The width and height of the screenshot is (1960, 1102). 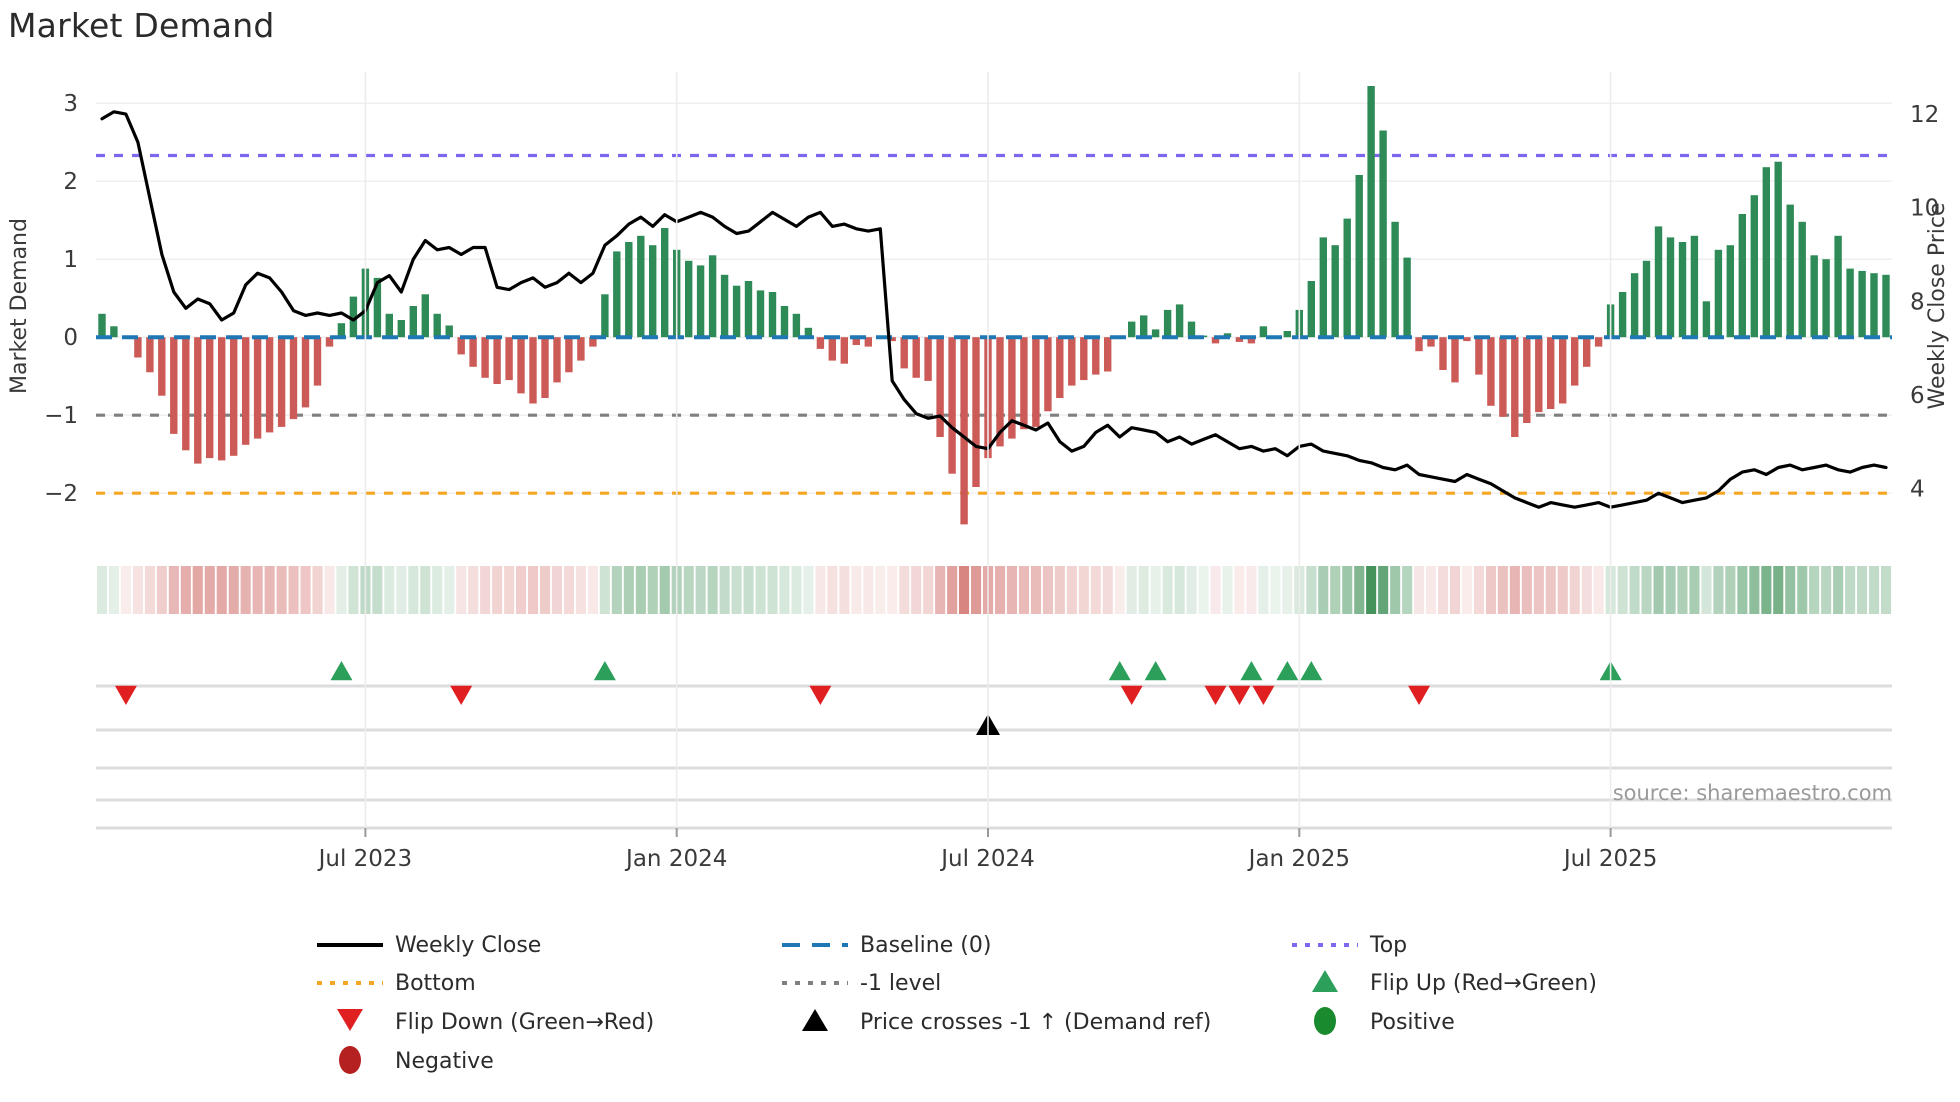 What do you see at coordinates (396, 983) in the screenshot?
I see `legend-item: Bottom` at bounding box center [396, 983].